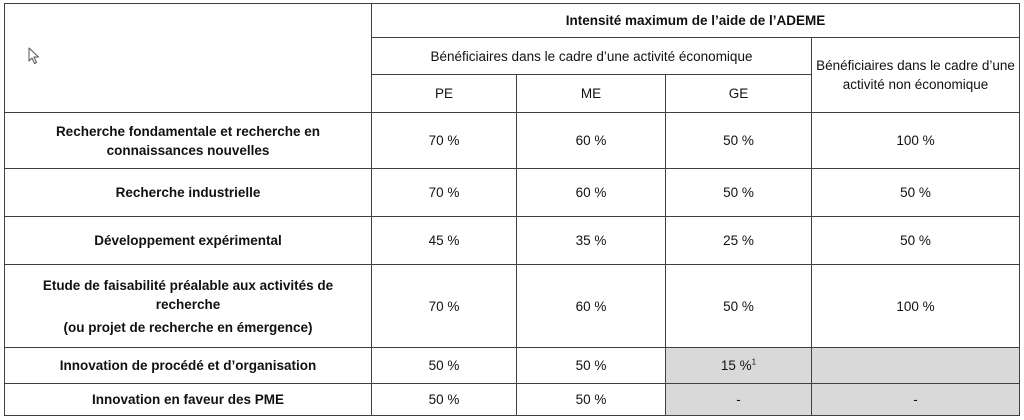 The image size is (1024, 420). I want to click on row-label: Innovation en faveur des PME, so click(188, 399).